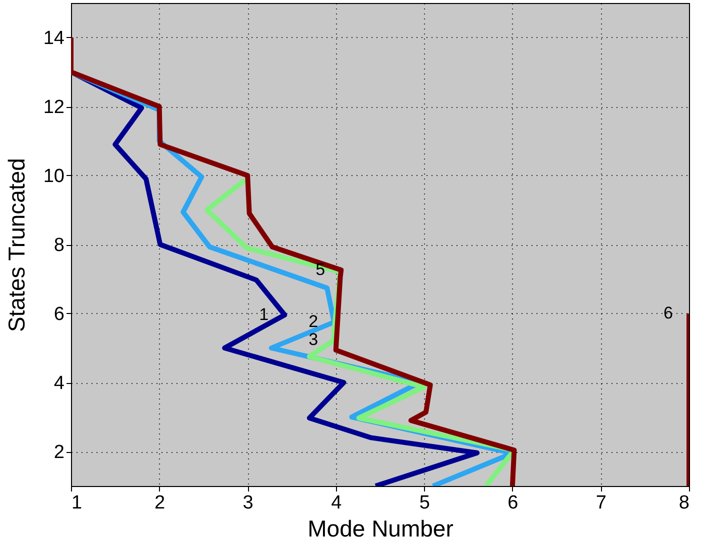 Image resolution: width=726 pixels, height=560 pixels. I want to click on y-tick-label: 4, so click(59, 383).